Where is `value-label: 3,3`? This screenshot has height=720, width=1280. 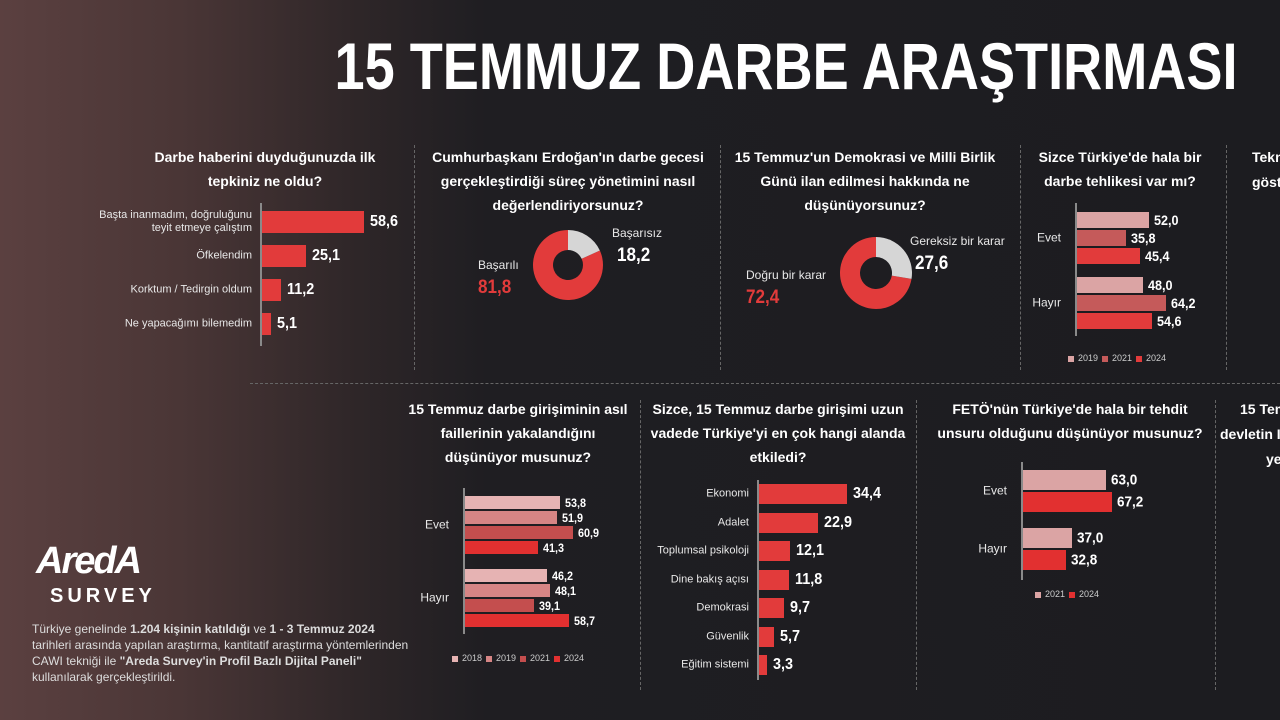 value-label: 3,3 is located at coordinates (783, 664).